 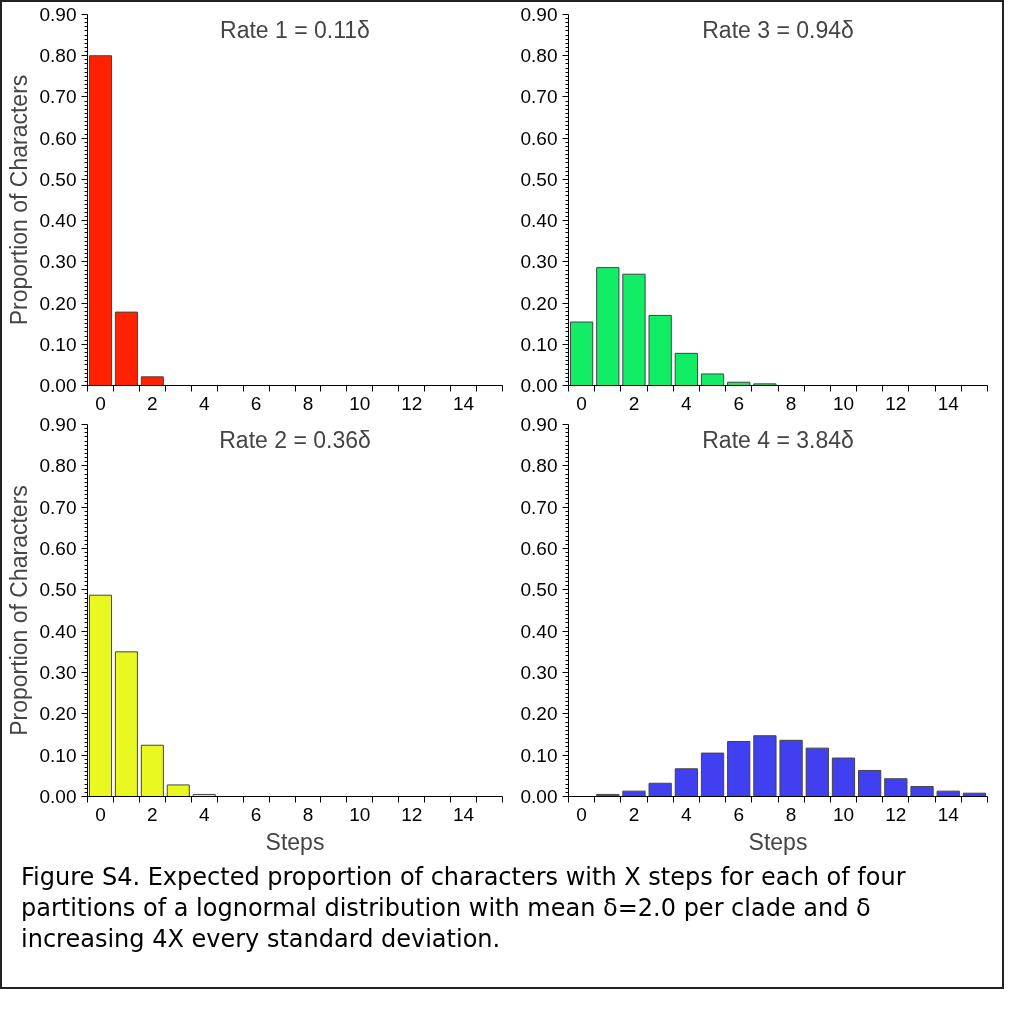 What do you see at coordinates (295, 439) in the screenshot?
I see `chart-title: Rate 2 = 0.36δ` at bounding box center [295, 439].